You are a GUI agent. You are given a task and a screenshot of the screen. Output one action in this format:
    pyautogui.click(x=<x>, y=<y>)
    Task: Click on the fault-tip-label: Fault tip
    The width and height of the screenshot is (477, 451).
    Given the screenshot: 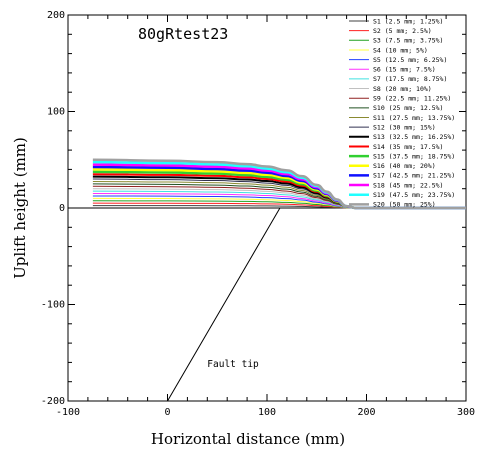 What is the action you would take?
    pyautogui.click(x=233, y=364)
    